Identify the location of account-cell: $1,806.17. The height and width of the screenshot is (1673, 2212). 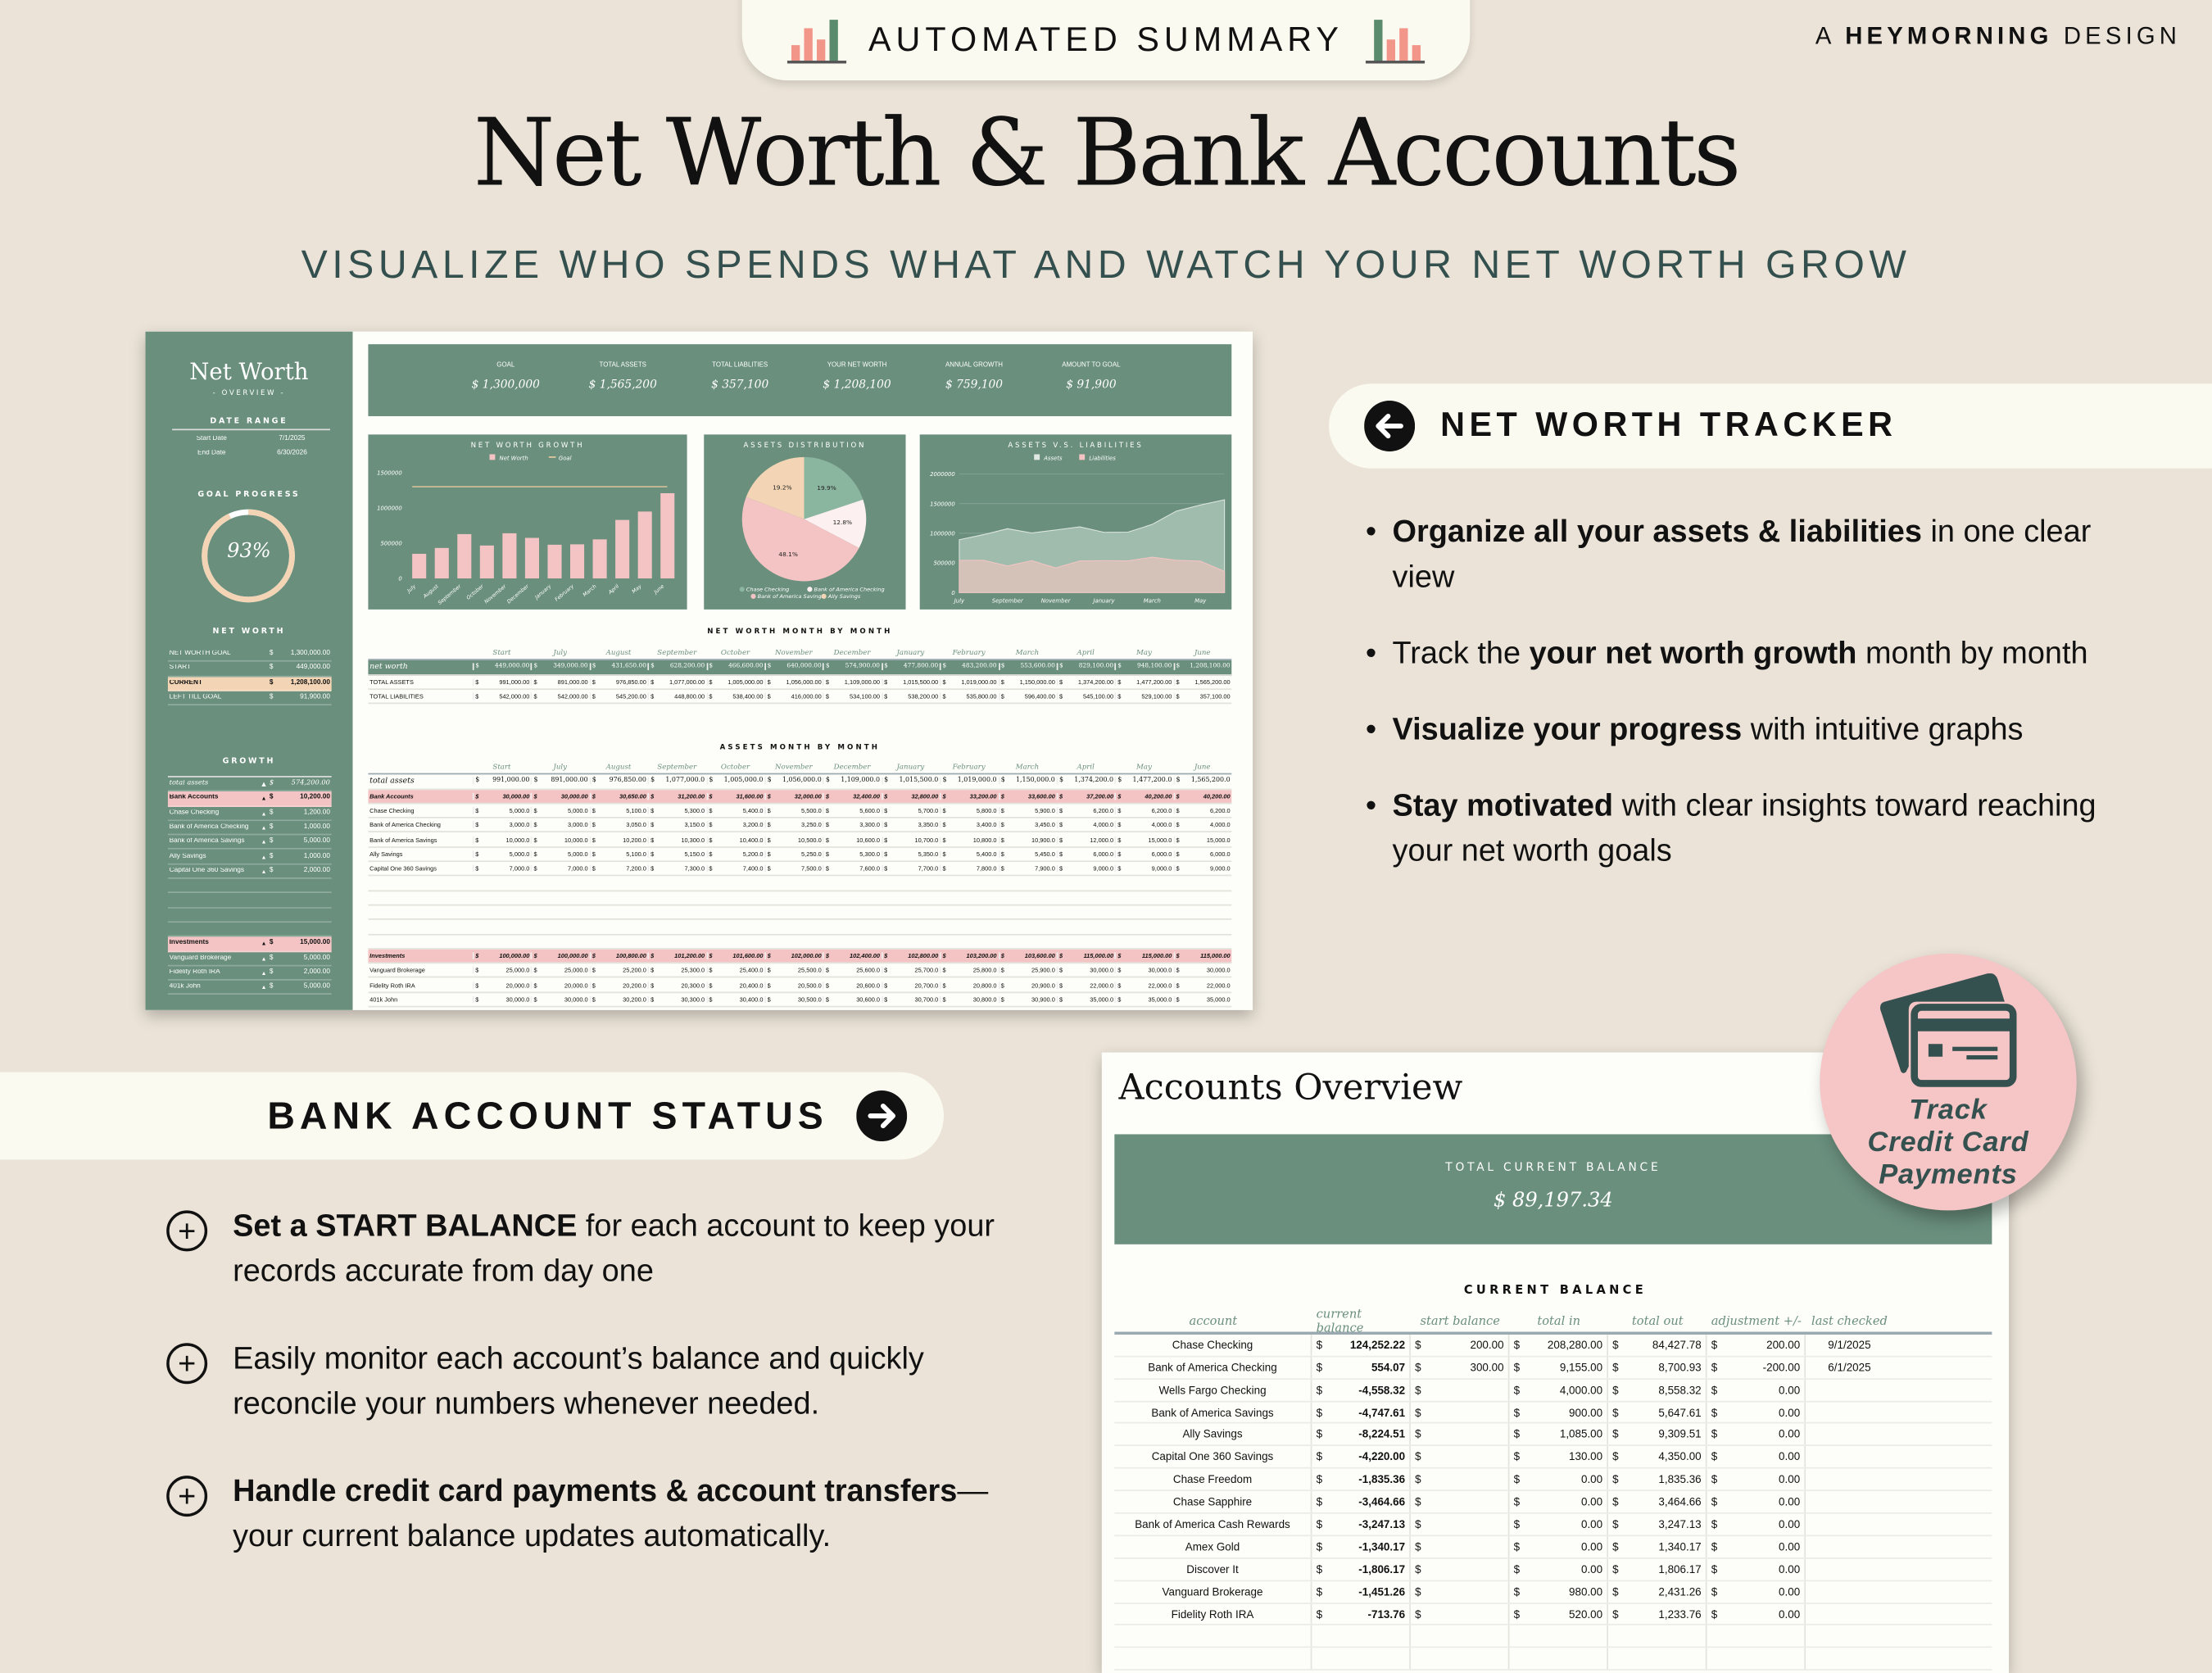
(1657, 1569).